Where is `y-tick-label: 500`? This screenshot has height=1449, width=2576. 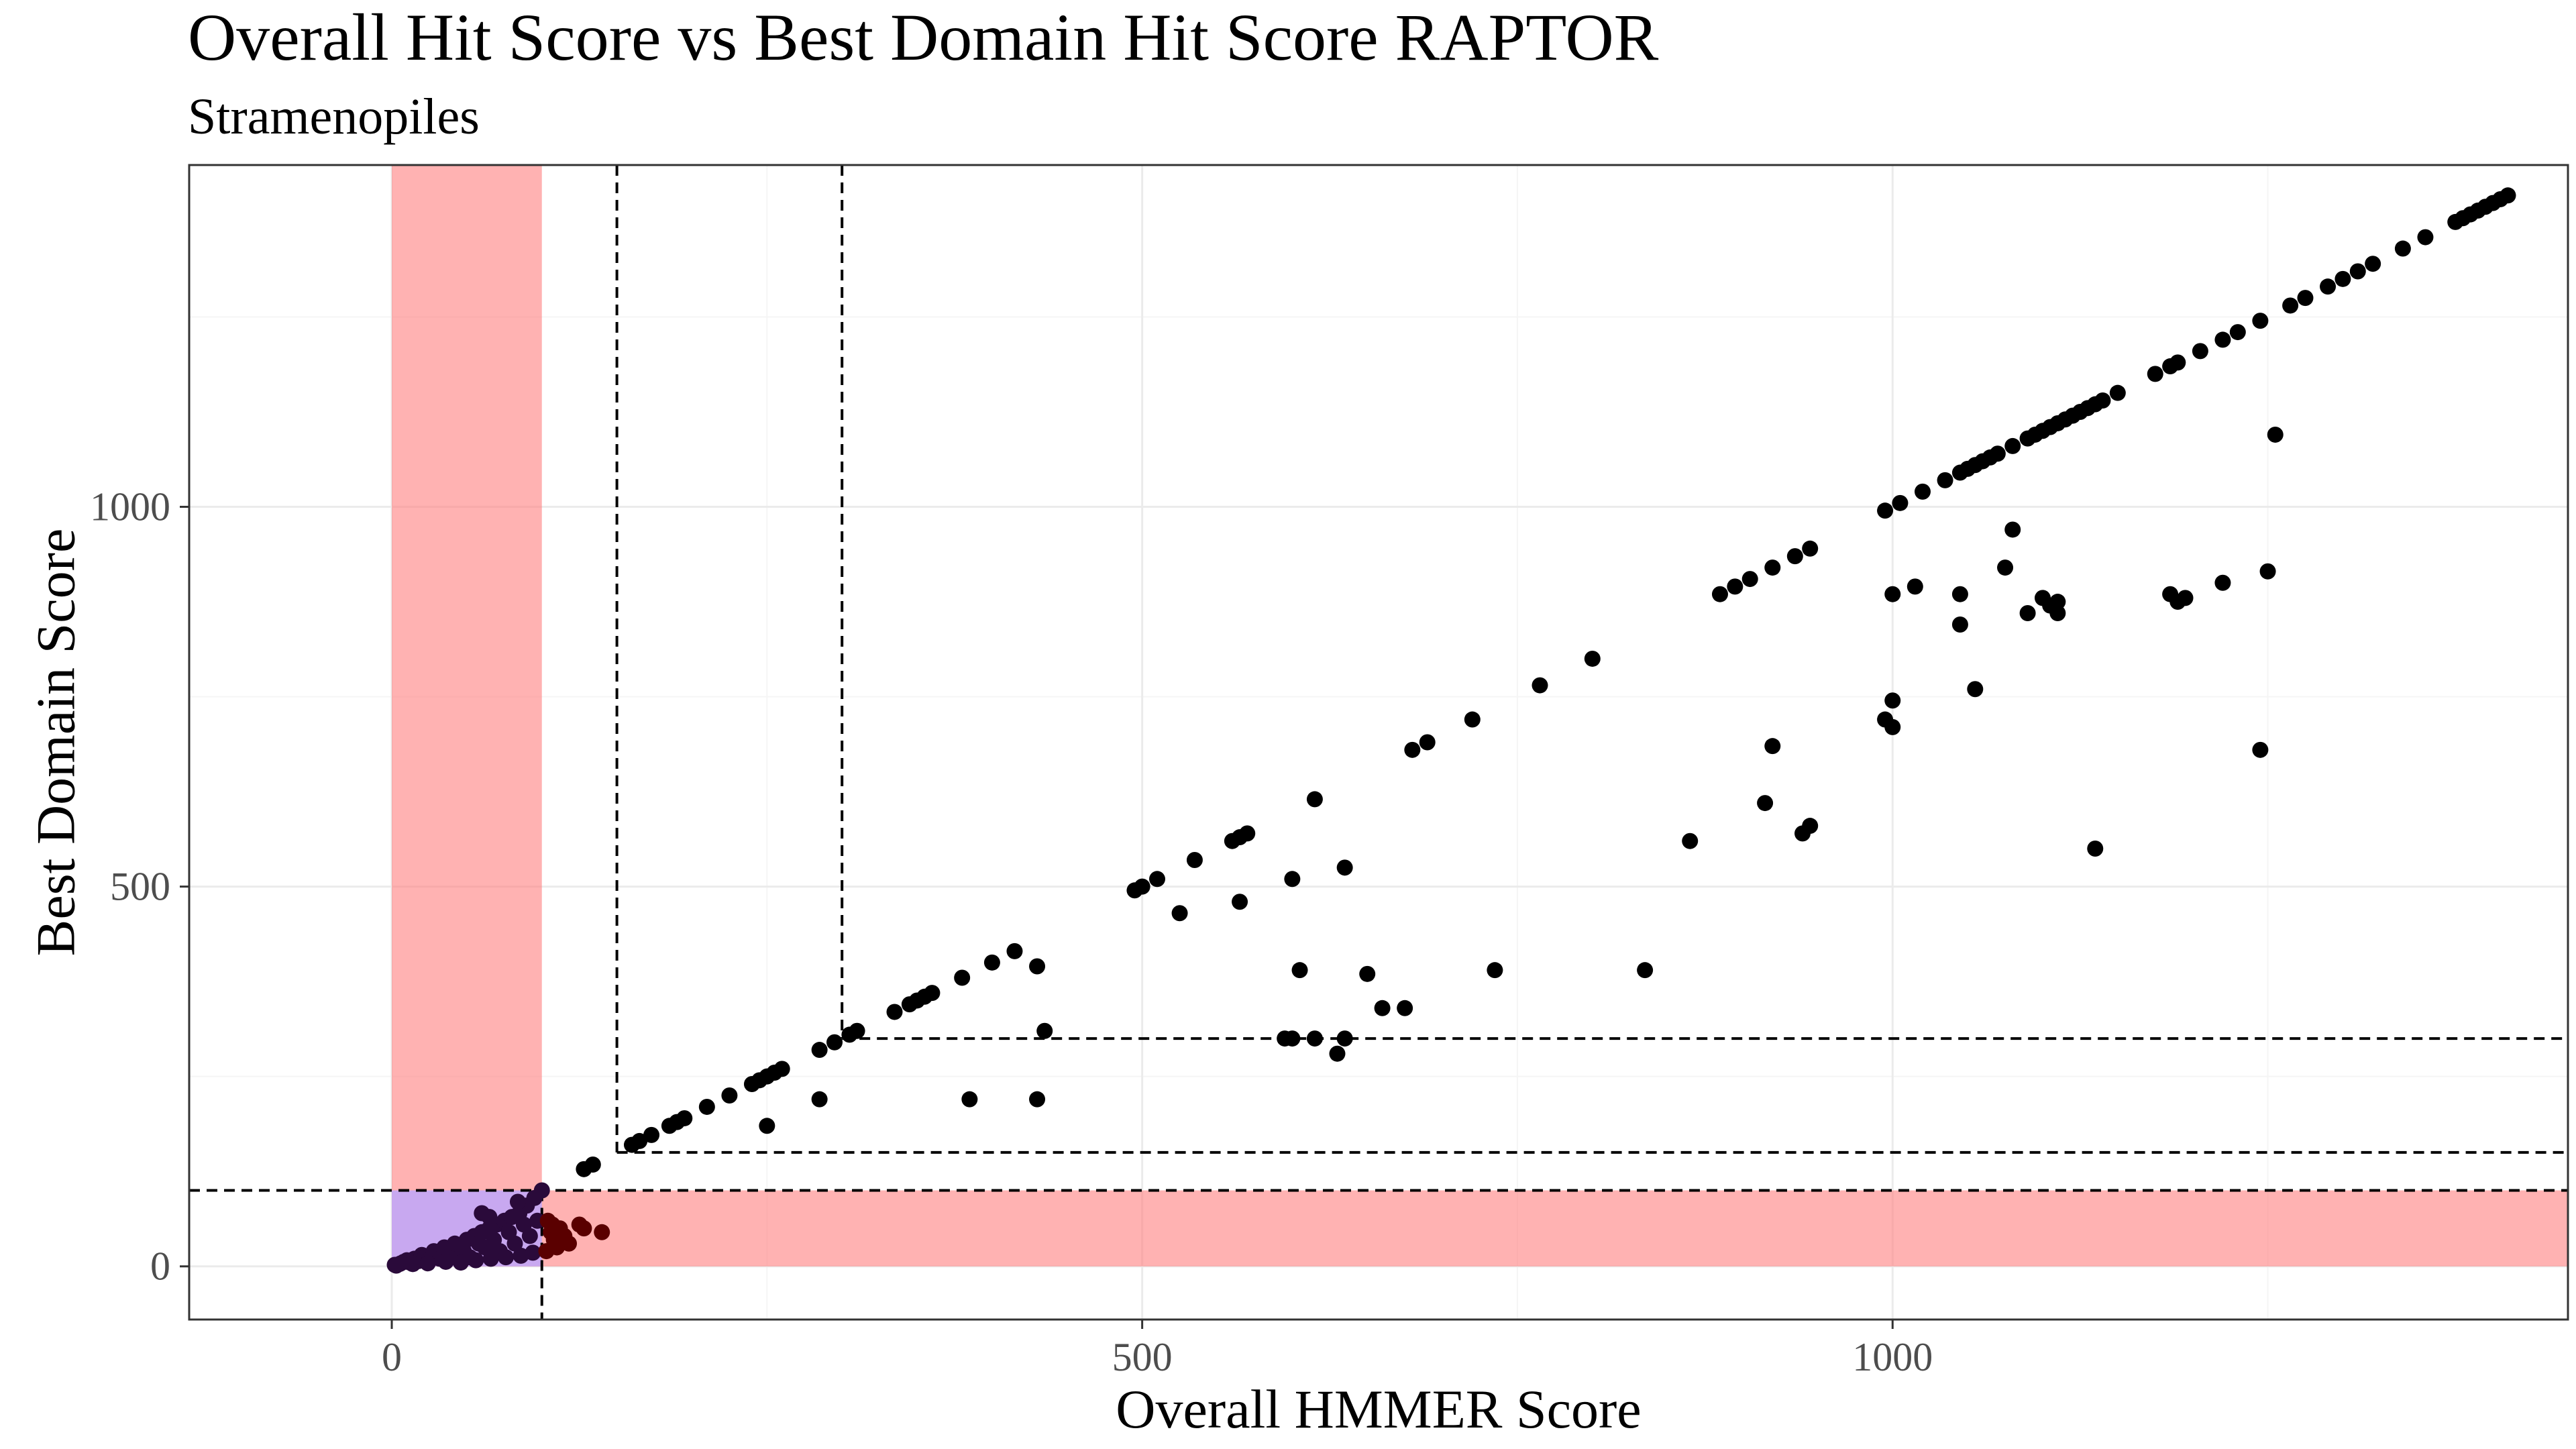
y-tick-label: 500 is located at coordinates (140, 887).